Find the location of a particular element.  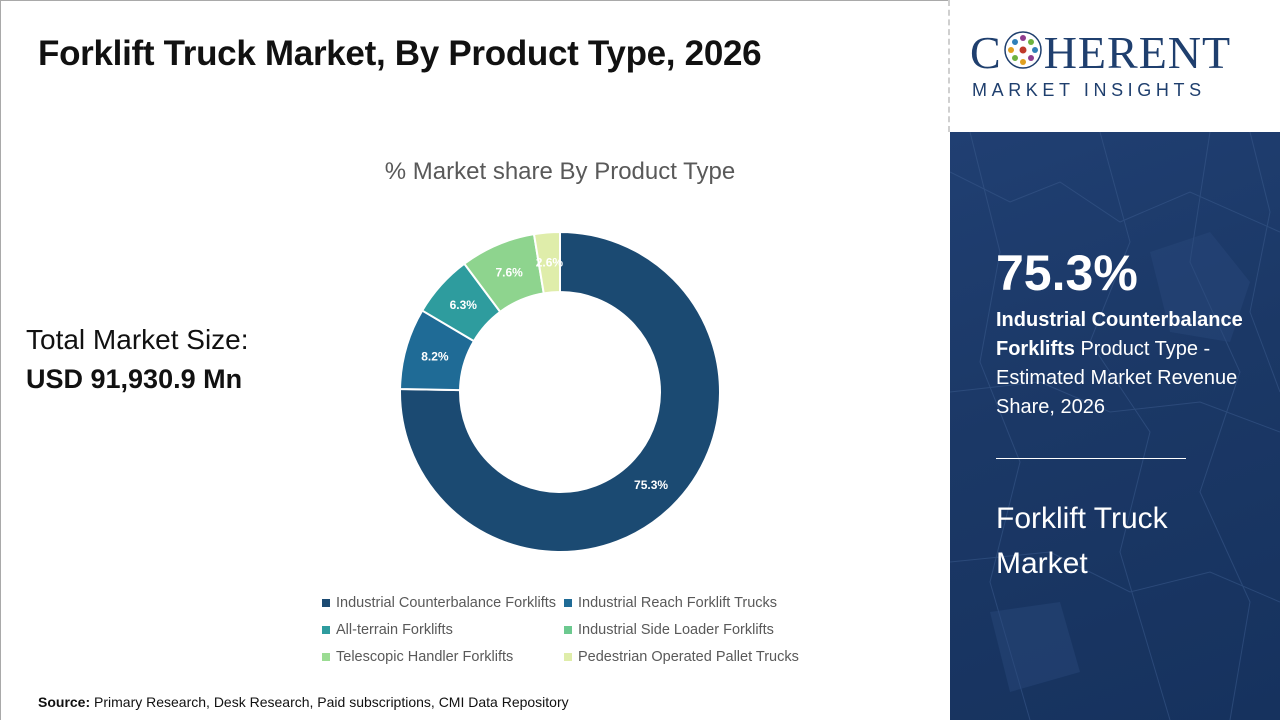

total-market-size-value: USD 91,930.9 Mn is located at coordinates (134, 379).